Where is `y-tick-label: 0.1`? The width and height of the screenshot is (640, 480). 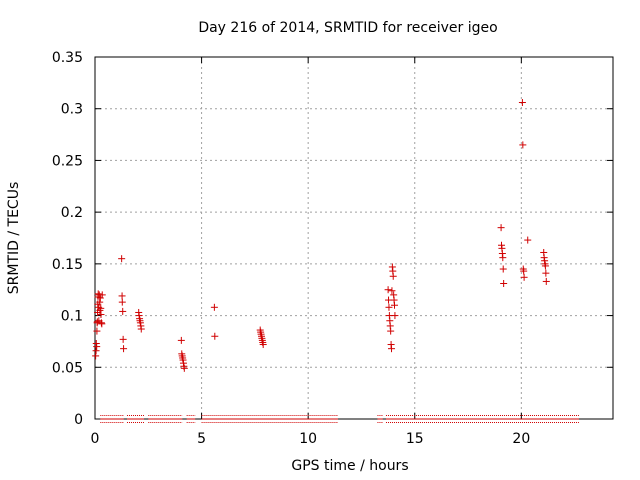
y-tick-label: 0.1 is located at coordinates (72, 317).